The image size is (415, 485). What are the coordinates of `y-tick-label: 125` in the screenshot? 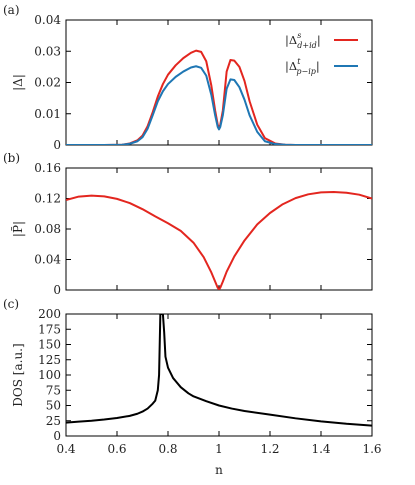 It's located at (49, 360).